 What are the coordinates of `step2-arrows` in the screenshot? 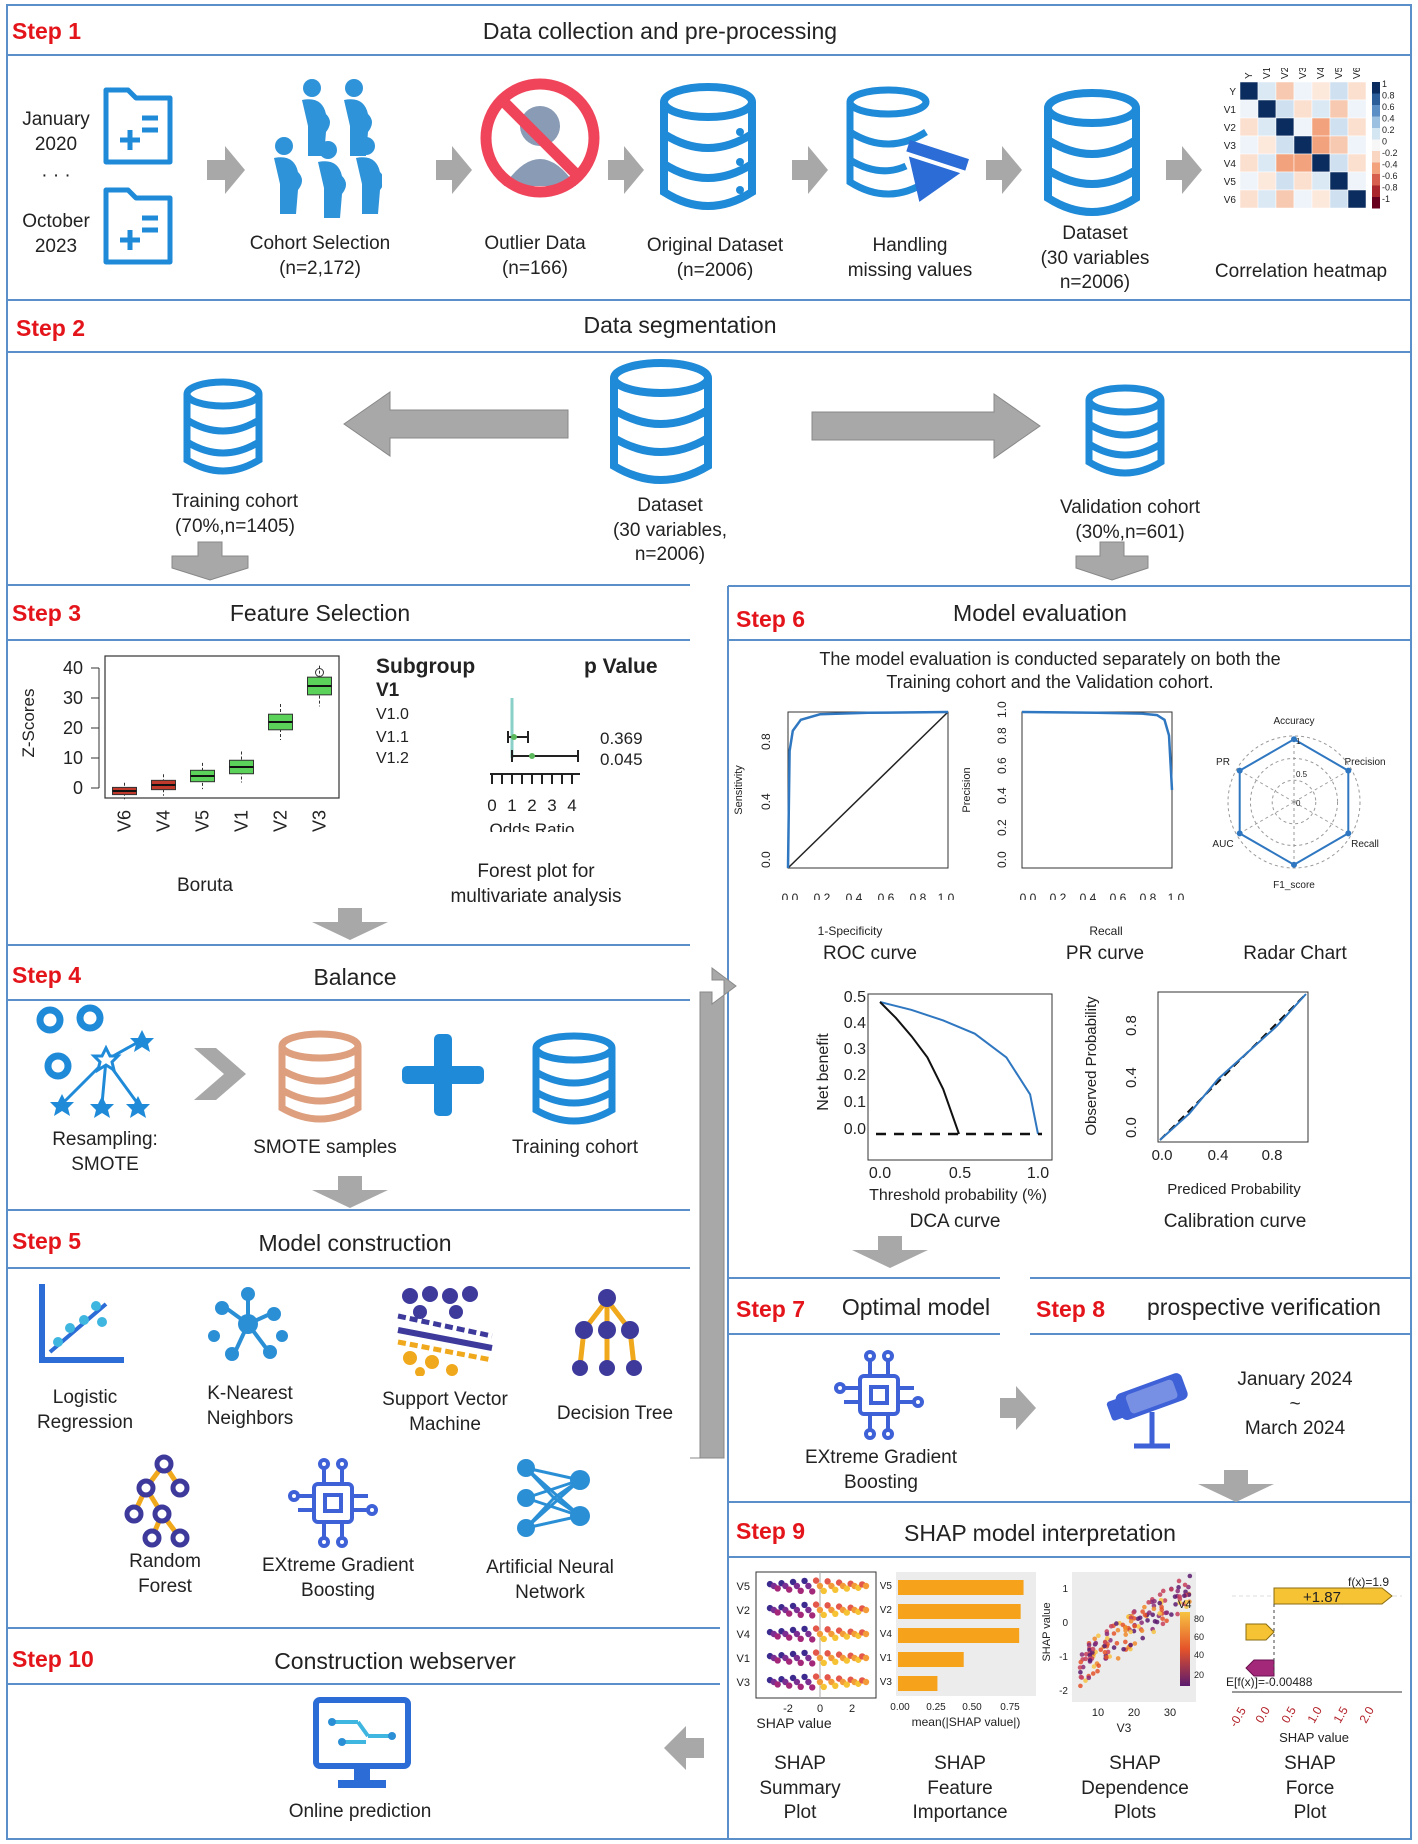 It's located at (660, 486).